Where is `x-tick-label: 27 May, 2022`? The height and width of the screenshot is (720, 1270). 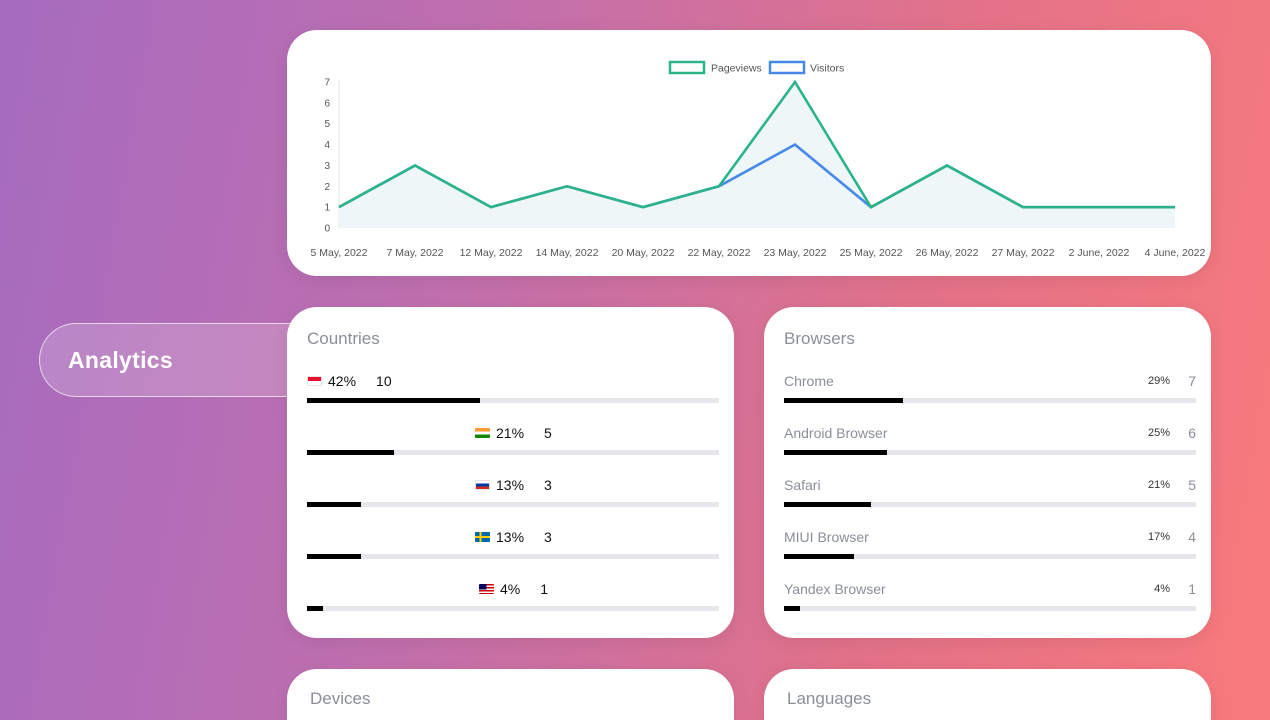
x-tick-label: 27 May, 2022 is located at coordinates (1023, 253).